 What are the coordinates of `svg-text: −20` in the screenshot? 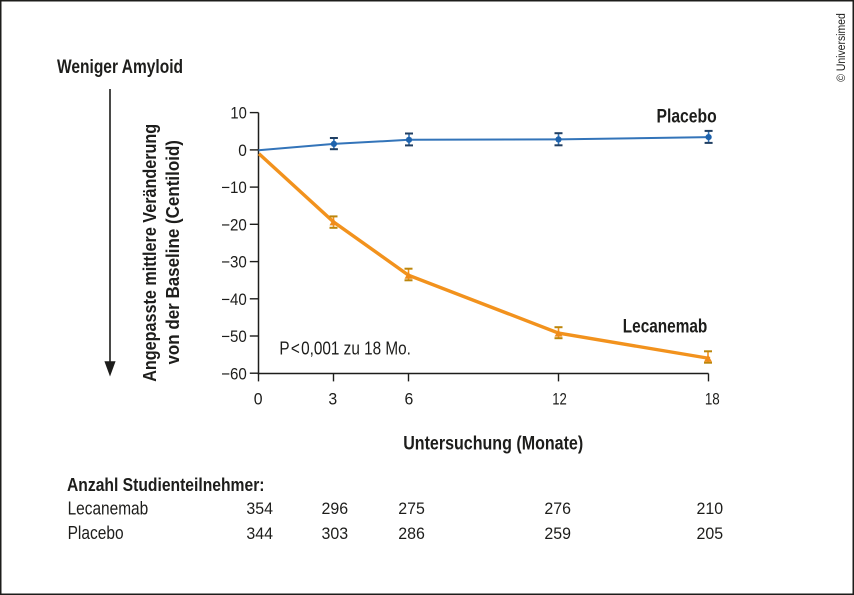 It's located at (234, 224).